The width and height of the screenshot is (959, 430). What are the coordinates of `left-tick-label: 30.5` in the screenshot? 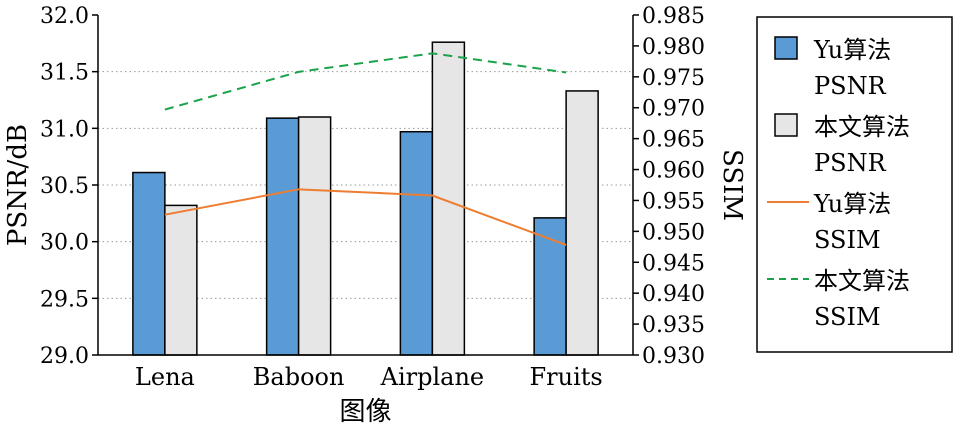 It's located at (64, 186).